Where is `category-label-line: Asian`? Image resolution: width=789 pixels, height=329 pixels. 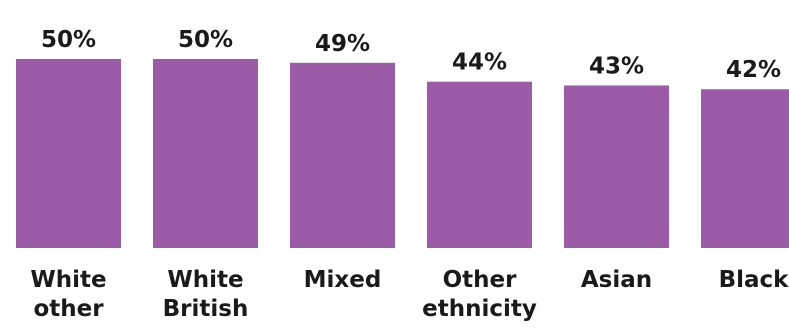 category-label-line: Asian is located at coordinates (616, 280).